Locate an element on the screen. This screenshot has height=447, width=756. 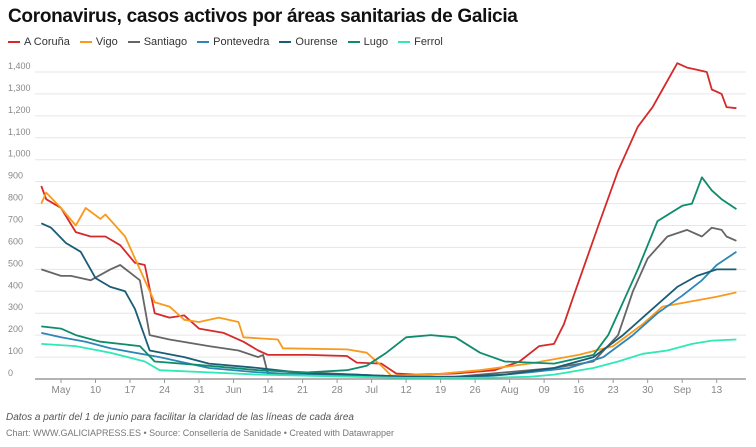
y-tick-label: 900 is located at coordinates (15, 176).